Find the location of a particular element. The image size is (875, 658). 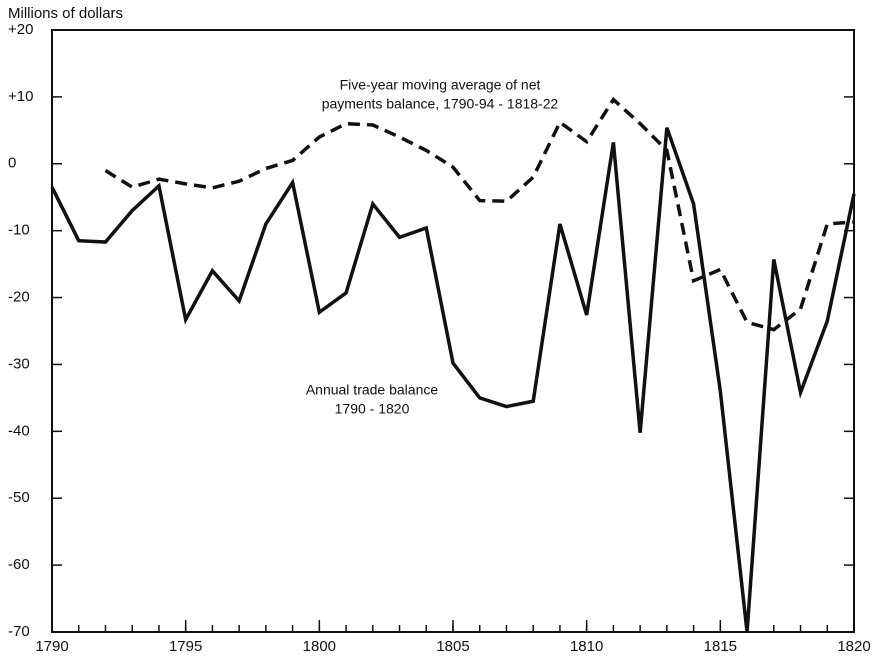

annotation: Five-year moving average of net is located at coordinates (440, 85).